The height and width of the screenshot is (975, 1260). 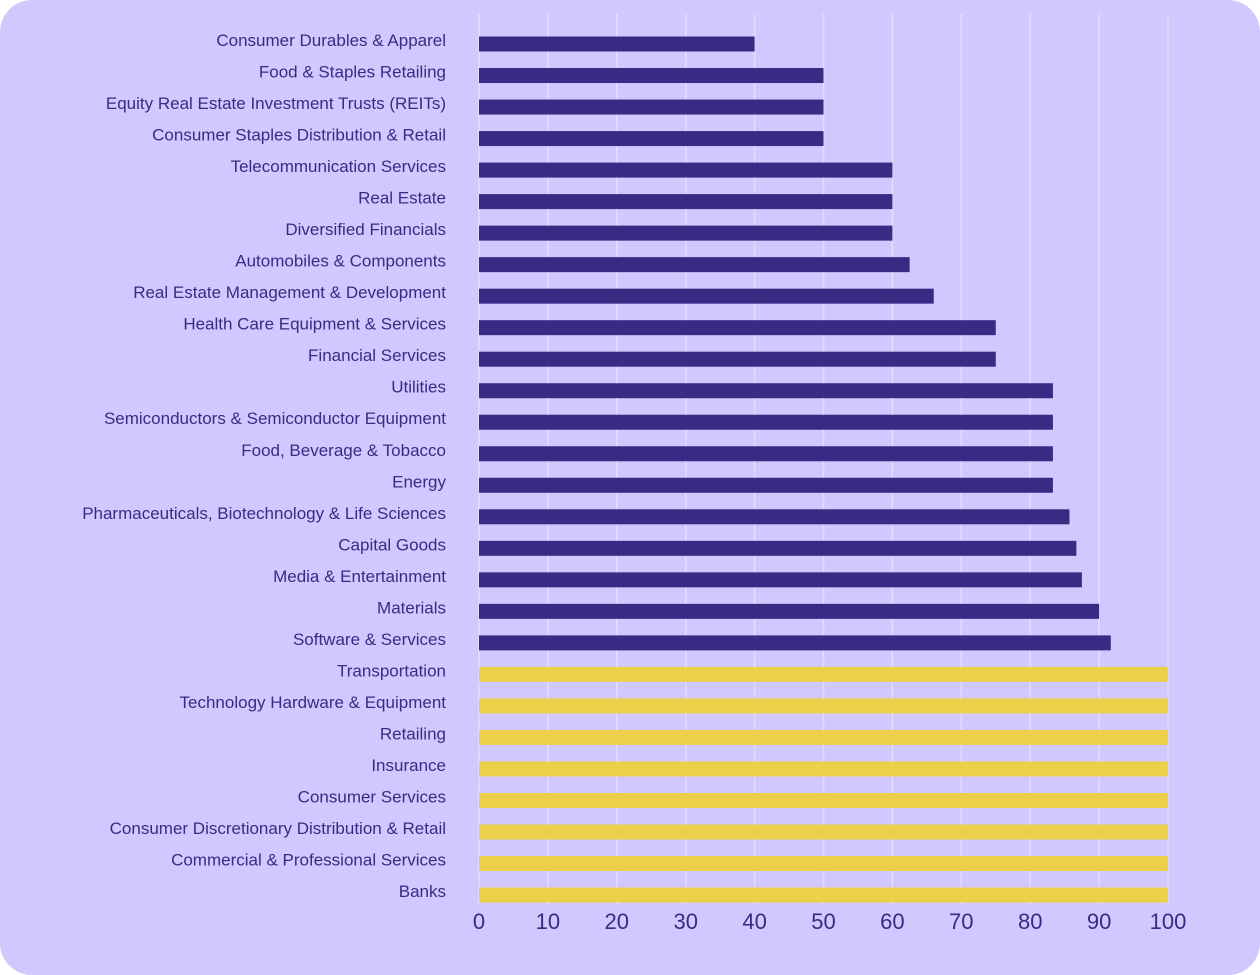 I want to click on x-tick-label: 80, so click(x=1030, y=921).